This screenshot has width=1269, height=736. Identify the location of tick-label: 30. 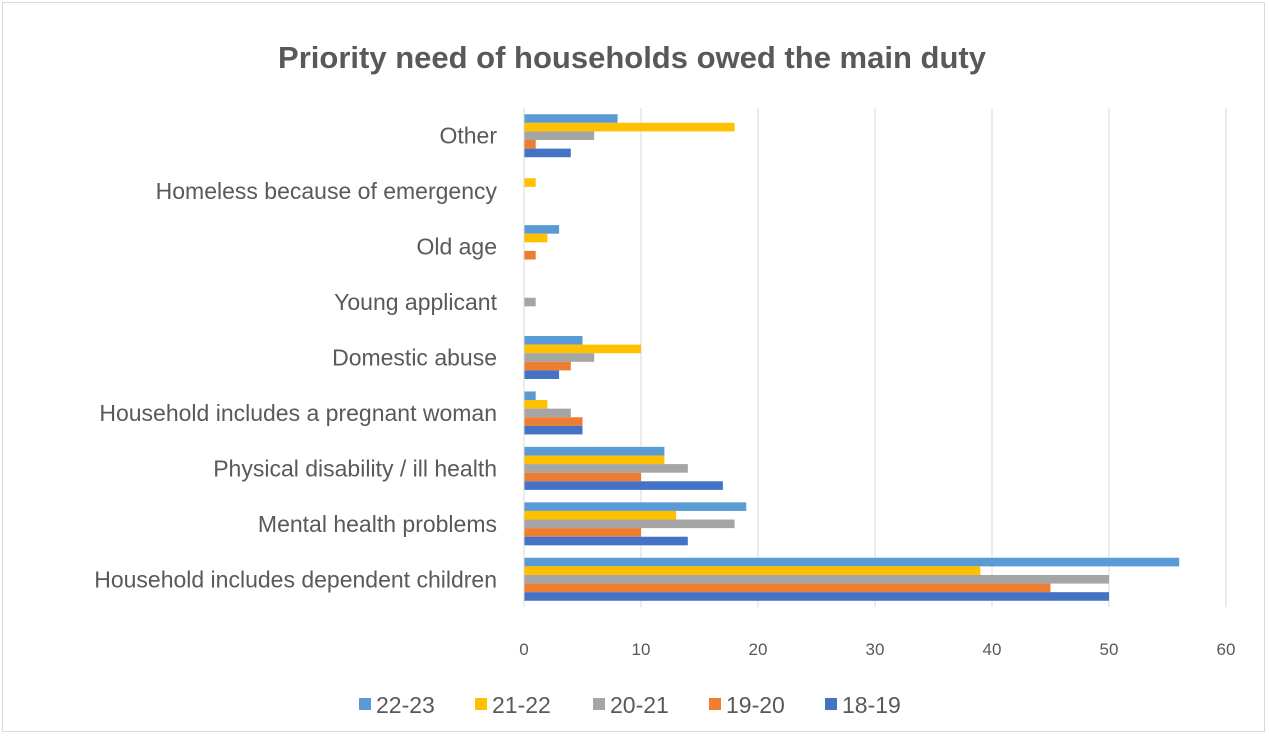
(875, 649).